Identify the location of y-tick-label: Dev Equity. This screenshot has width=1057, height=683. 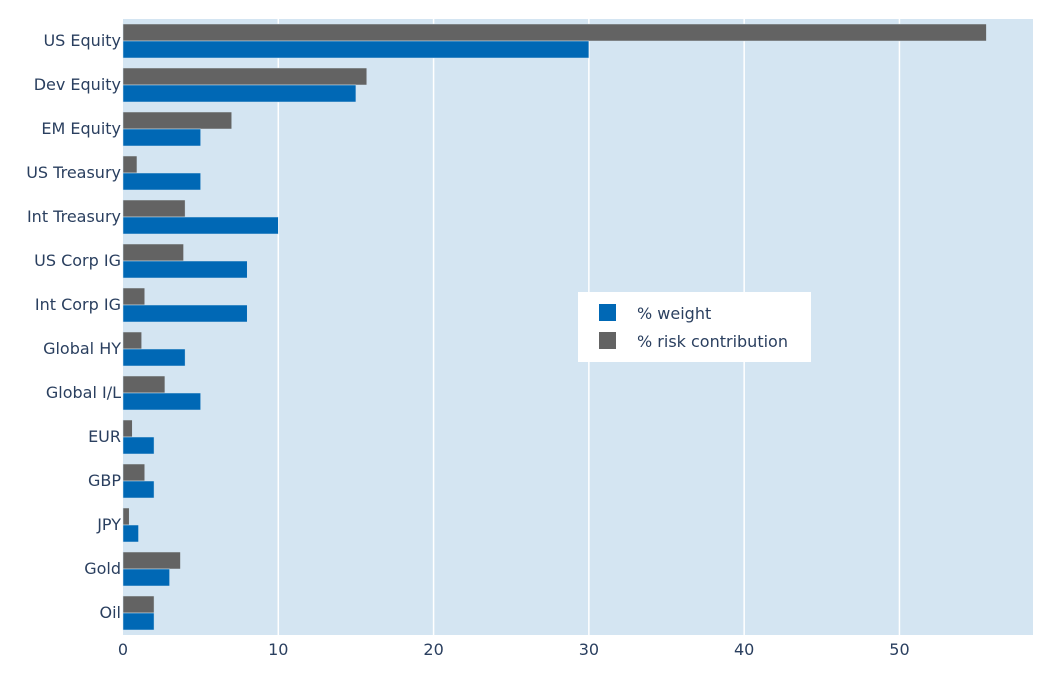
(77, 84).